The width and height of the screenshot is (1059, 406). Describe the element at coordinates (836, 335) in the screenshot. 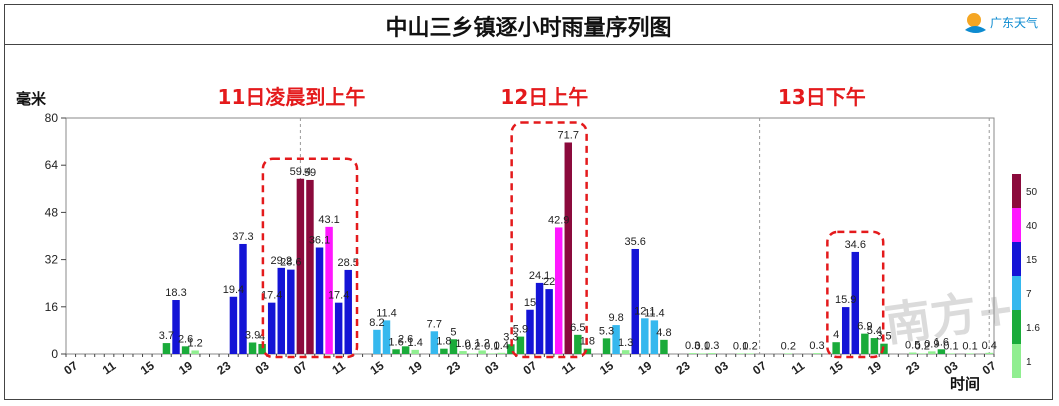

I see `bar-value-label: 4` at that location.